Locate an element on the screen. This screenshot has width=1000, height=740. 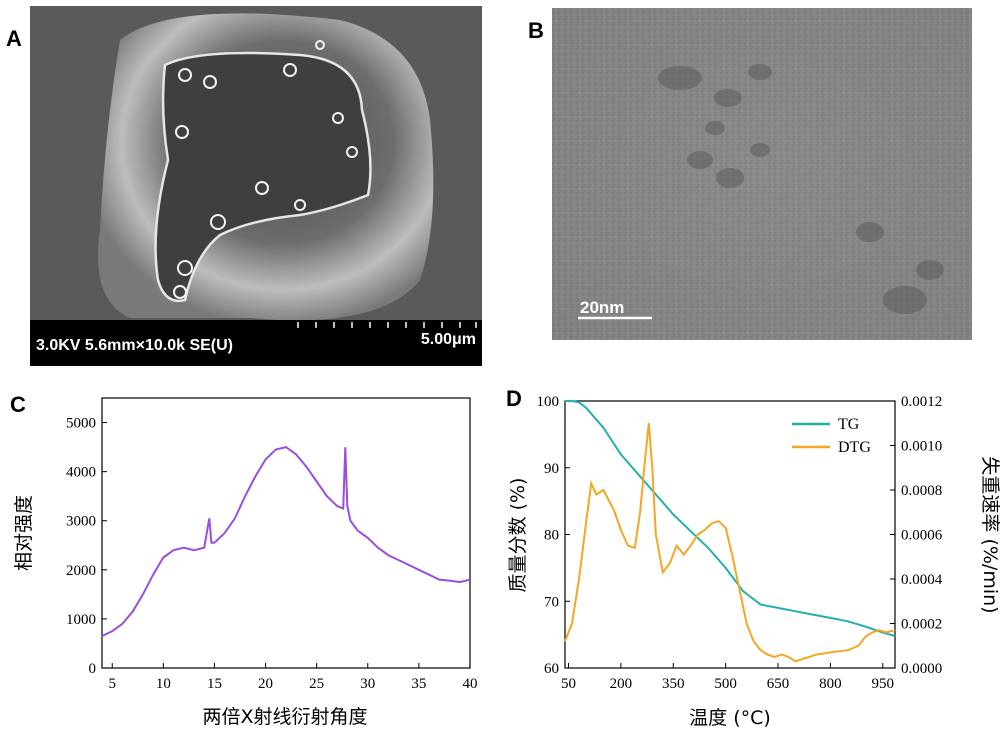
tg-right-tick-label: 0.0000 is located at coordinates (921, 669).